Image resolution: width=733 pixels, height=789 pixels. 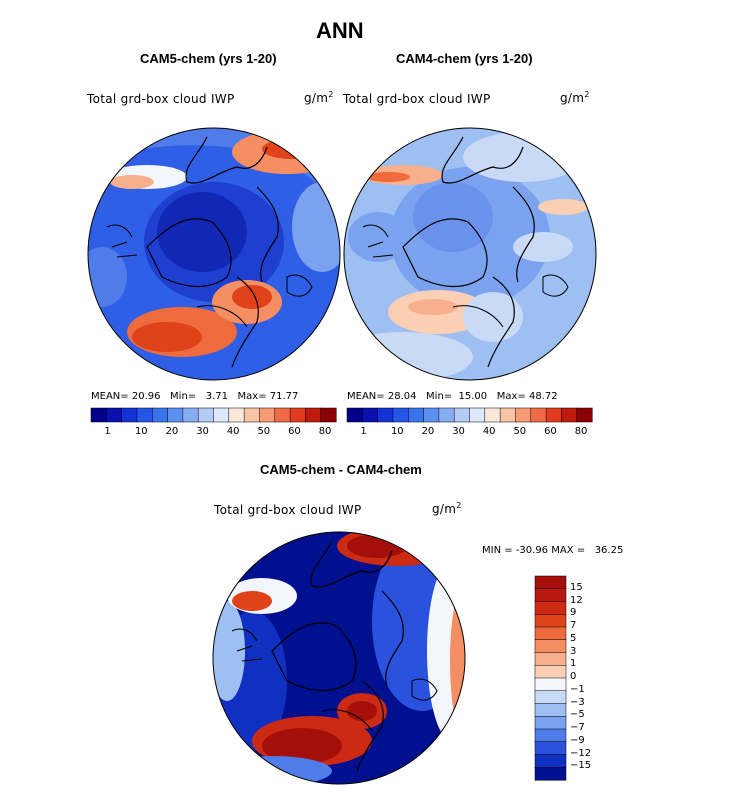 What do you see at coordinates (464, 58) in the screenshot?
I see `panel-title-cam4: CAM4-chem (yrs 1-20)` at bounding box center [464, 58].